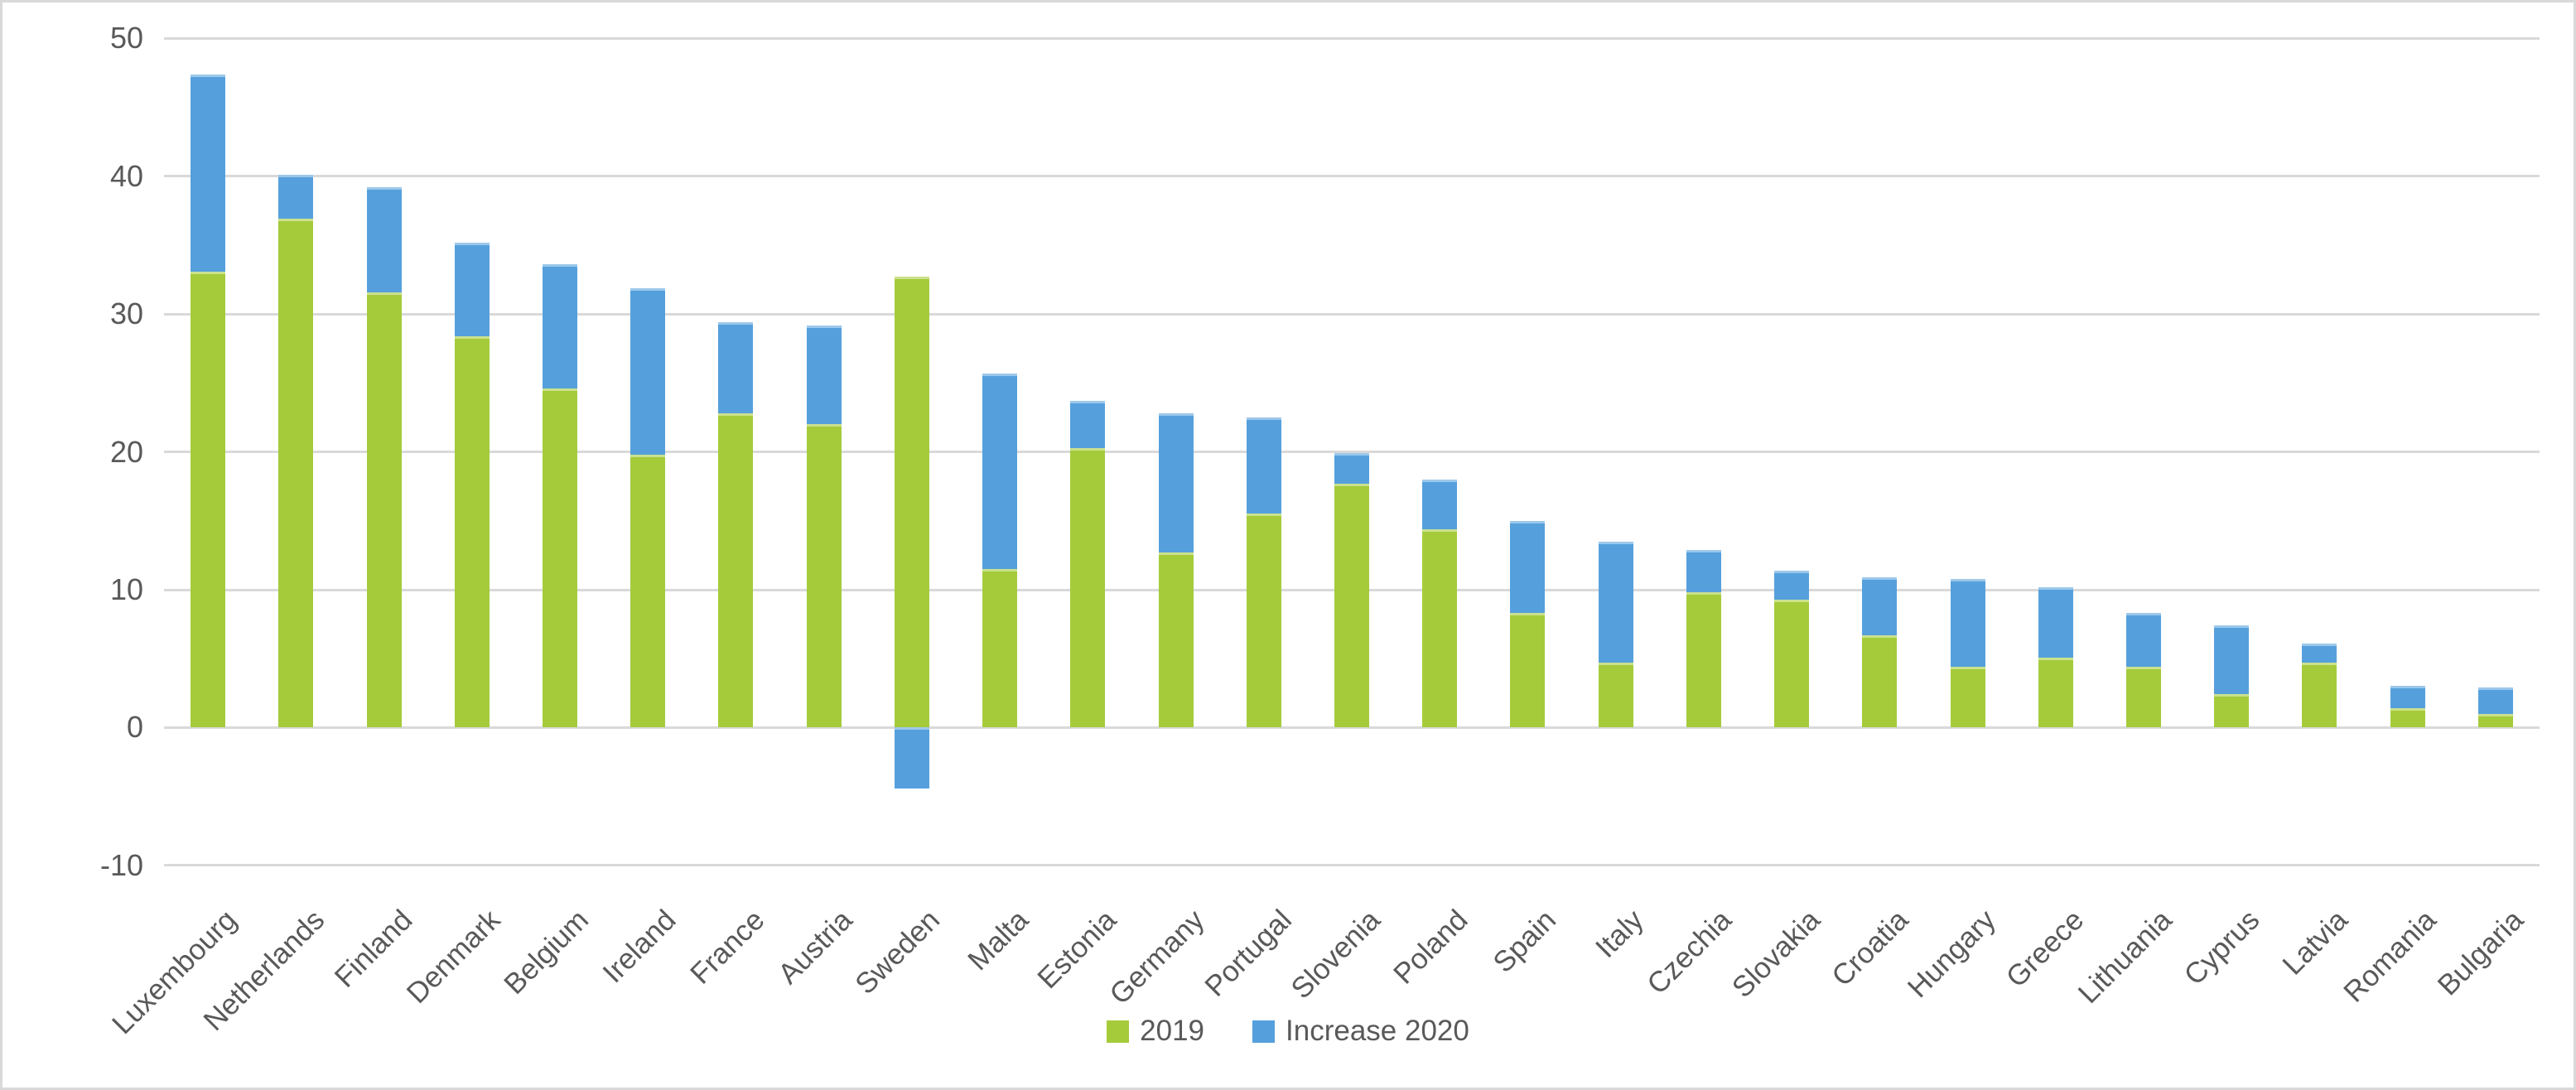 This screenshot has width=2576, height=1090. What do you see at coordinates (2315, 943) in the screenshot?
I see `x-axis-category-label-latvia: Latvia` at bounding box center [2315, 943].